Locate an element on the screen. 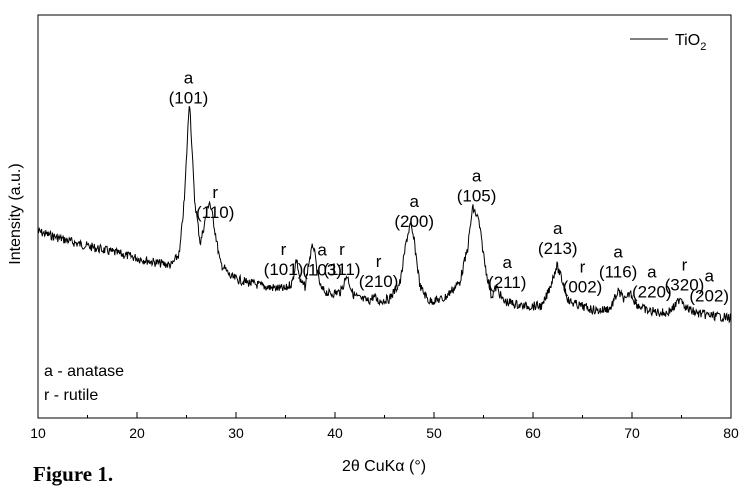 This screenshot has height=500, width=751. note-rutile: r - rutile is located at coordinates (71, 395).